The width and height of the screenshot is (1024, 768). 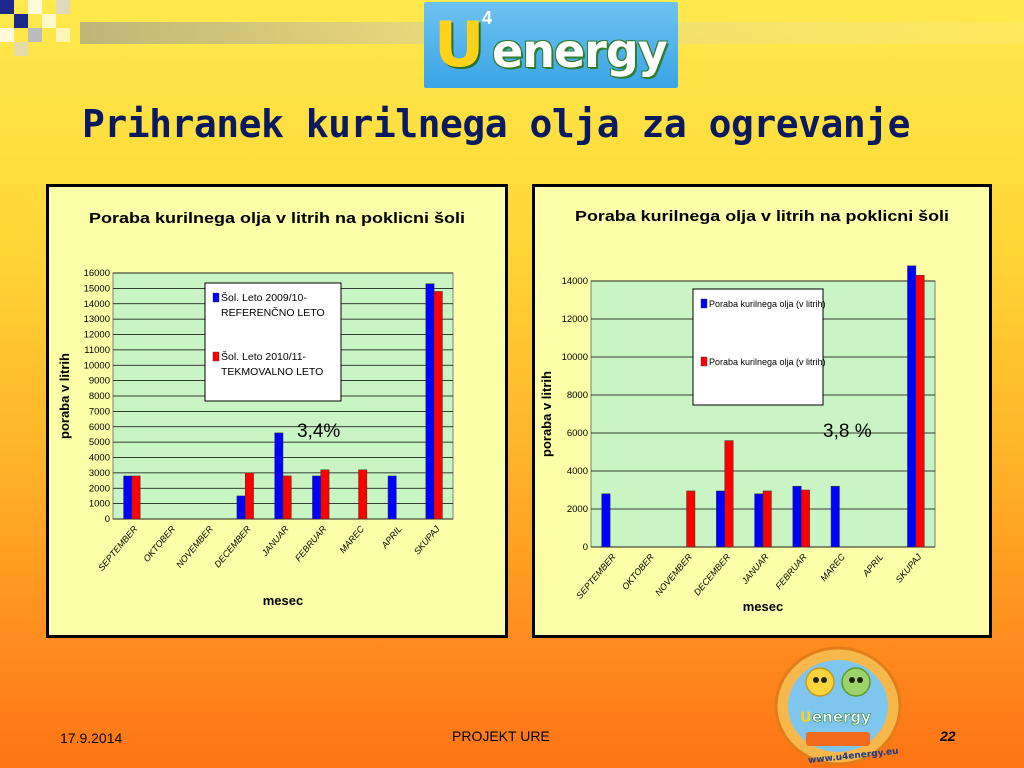 I want to click on bar-series-1-marec, so click(x=363, y=494).